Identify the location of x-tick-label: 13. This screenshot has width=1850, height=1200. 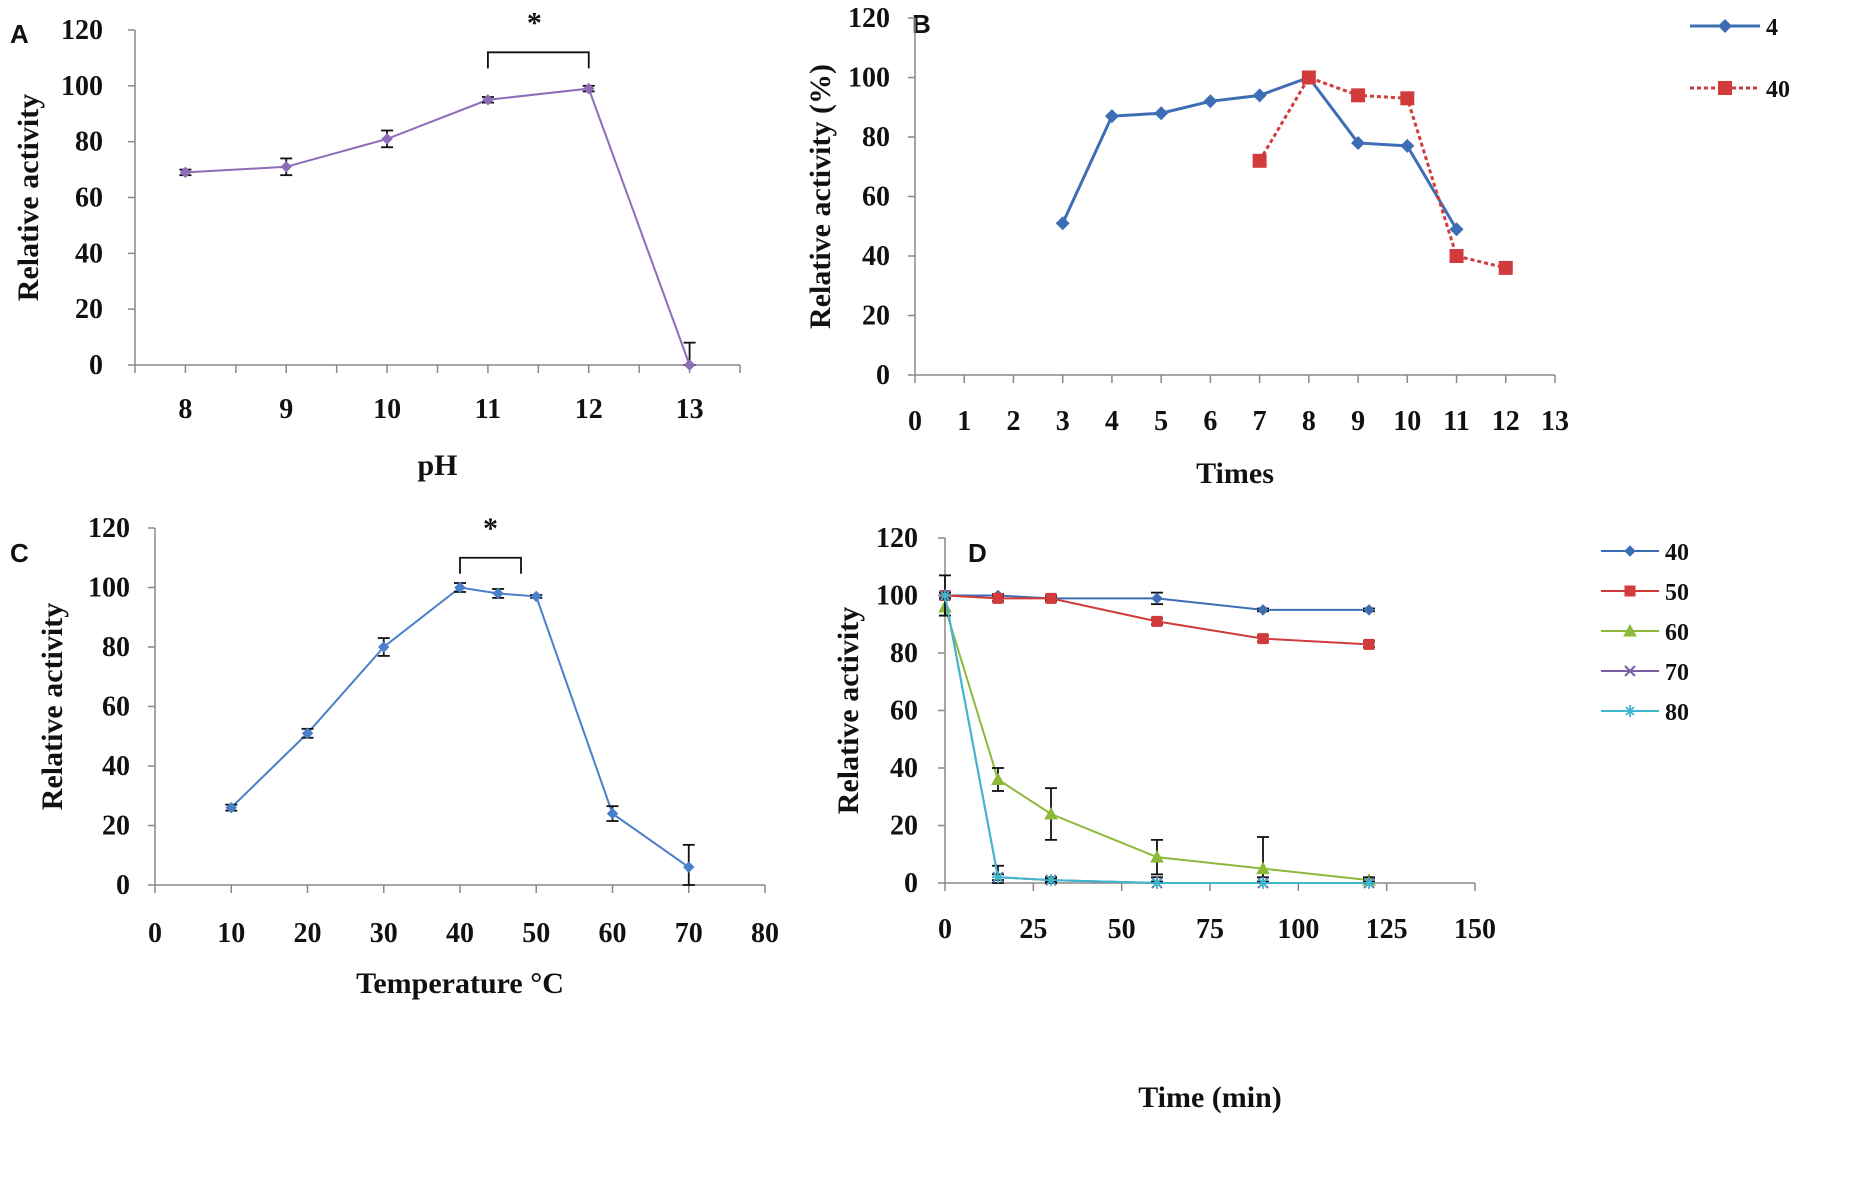
(1555, 421).